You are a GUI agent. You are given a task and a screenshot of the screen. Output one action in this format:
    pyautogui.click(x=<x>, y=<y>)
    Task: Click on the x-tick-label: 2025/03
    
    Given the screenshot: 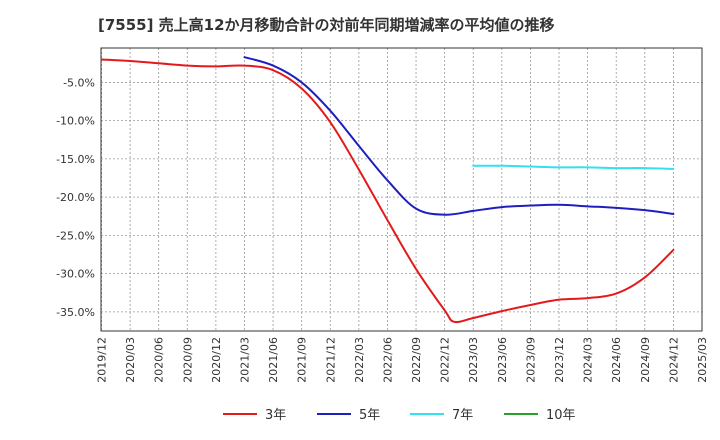 What is the action you would take?
    pyautogui.click(x=702, y=360)
    